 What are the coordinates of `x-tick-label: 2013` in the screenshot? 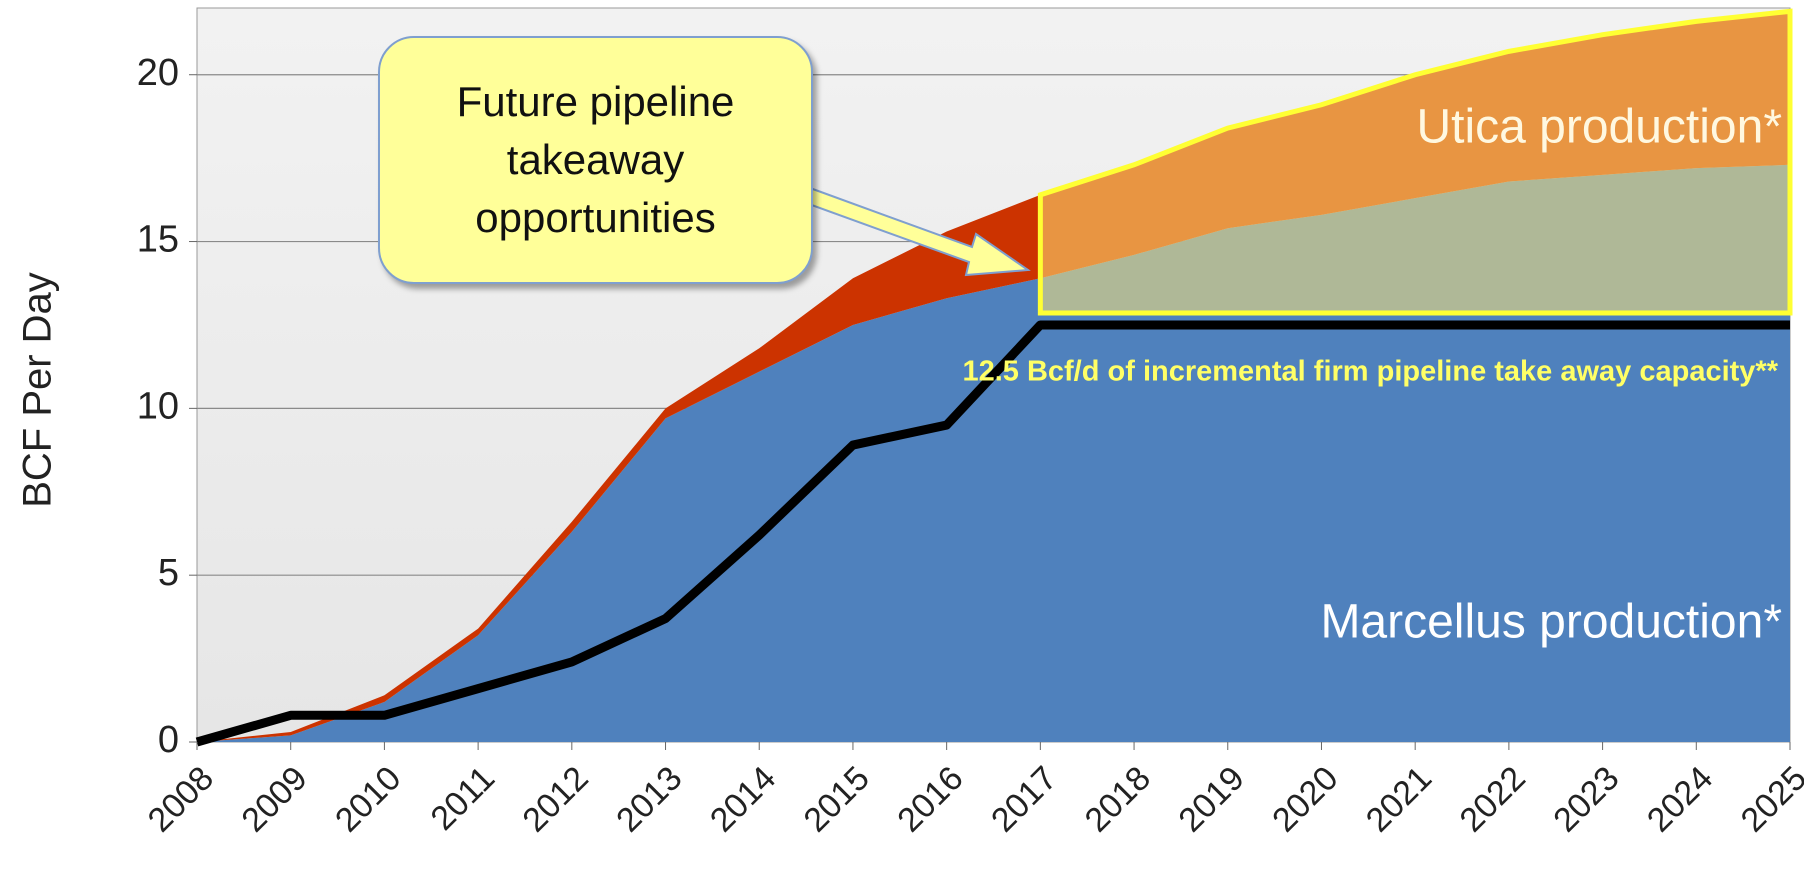 It's located at (649, 799).